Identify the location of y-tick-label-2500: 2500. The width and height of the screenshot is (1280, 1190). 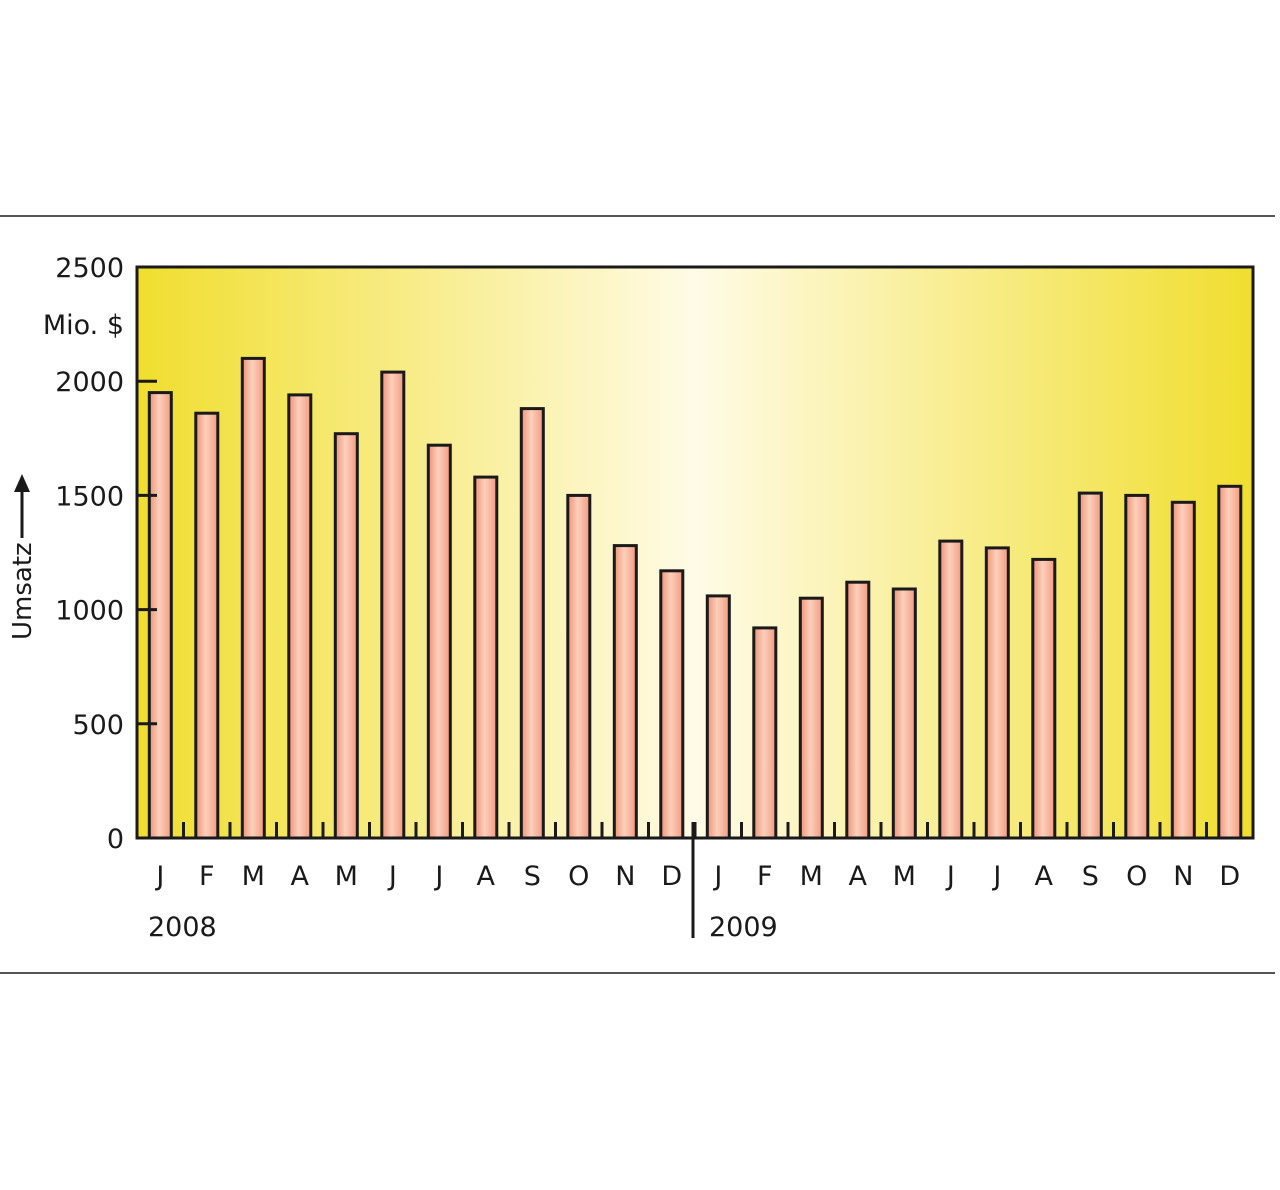
(89, 268).